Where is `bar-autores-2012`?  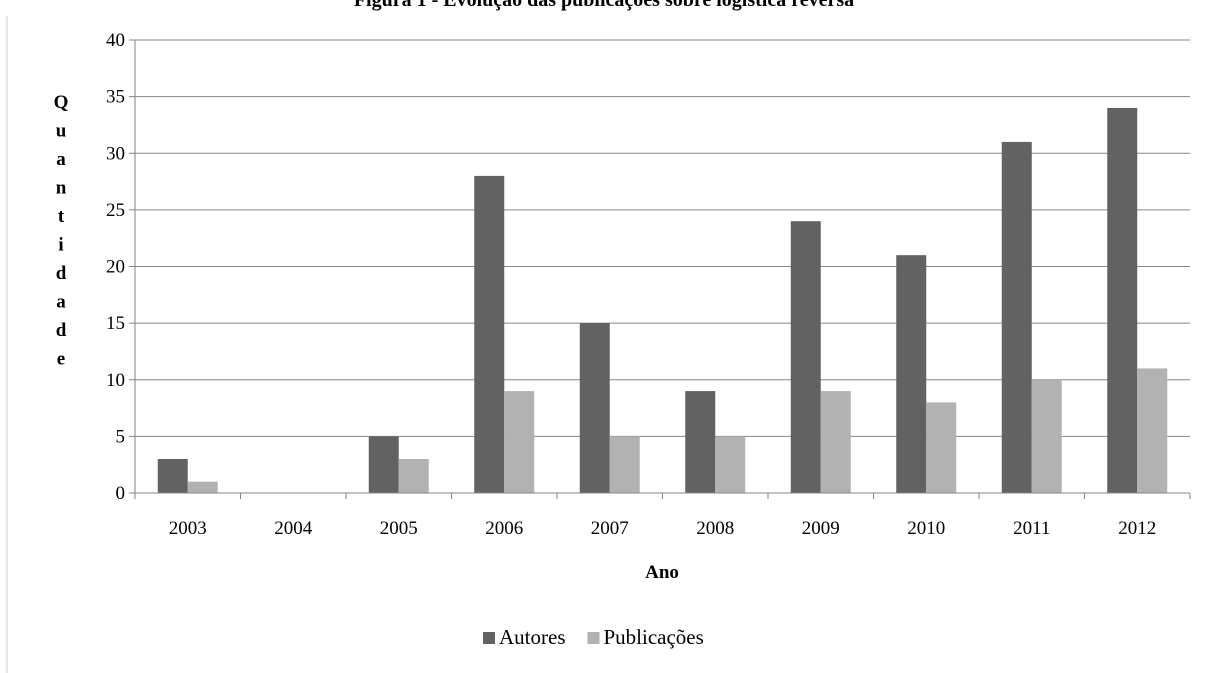
bar-autores-2012 is located at coordinates (1122, 300).